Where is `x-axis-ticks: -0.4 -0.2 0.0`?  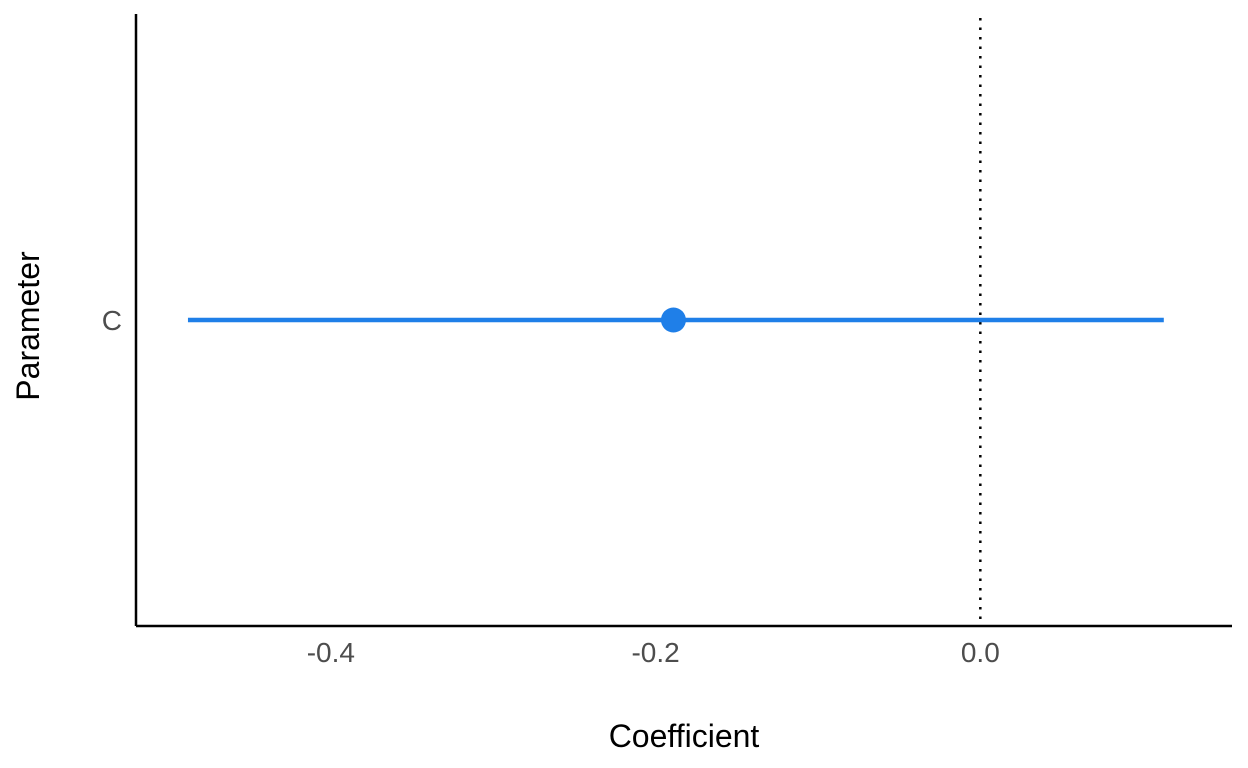
x-axis-ticks: -0.4 -0.2 0.0 is located at coordinates (653, 652).